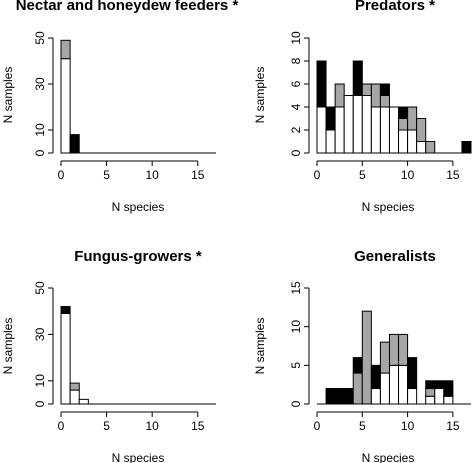 This screenshot has width=474, height=463. I want to click on y-tick-label: 2, so click(296, 129).